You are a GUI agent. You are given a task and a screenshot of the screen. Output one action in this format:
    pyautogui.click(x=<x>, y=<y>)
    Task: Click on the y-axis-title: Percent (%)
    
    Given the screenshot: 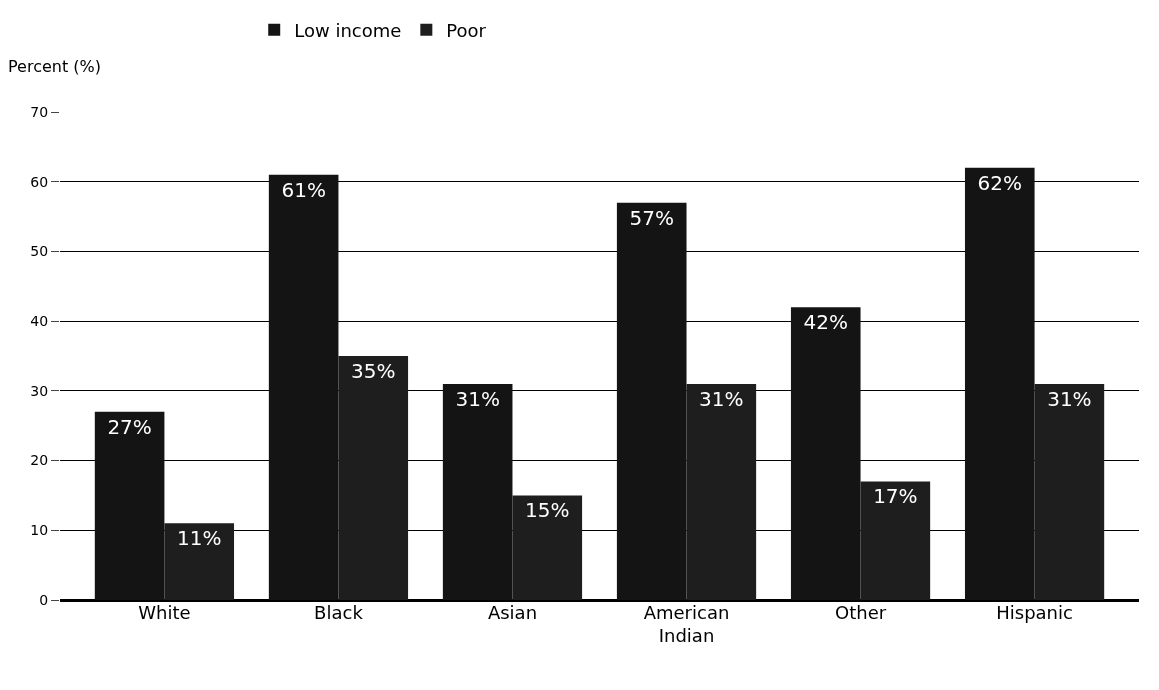 What is the action you would take?
    pyautogui.click(x=54, y=66)
    